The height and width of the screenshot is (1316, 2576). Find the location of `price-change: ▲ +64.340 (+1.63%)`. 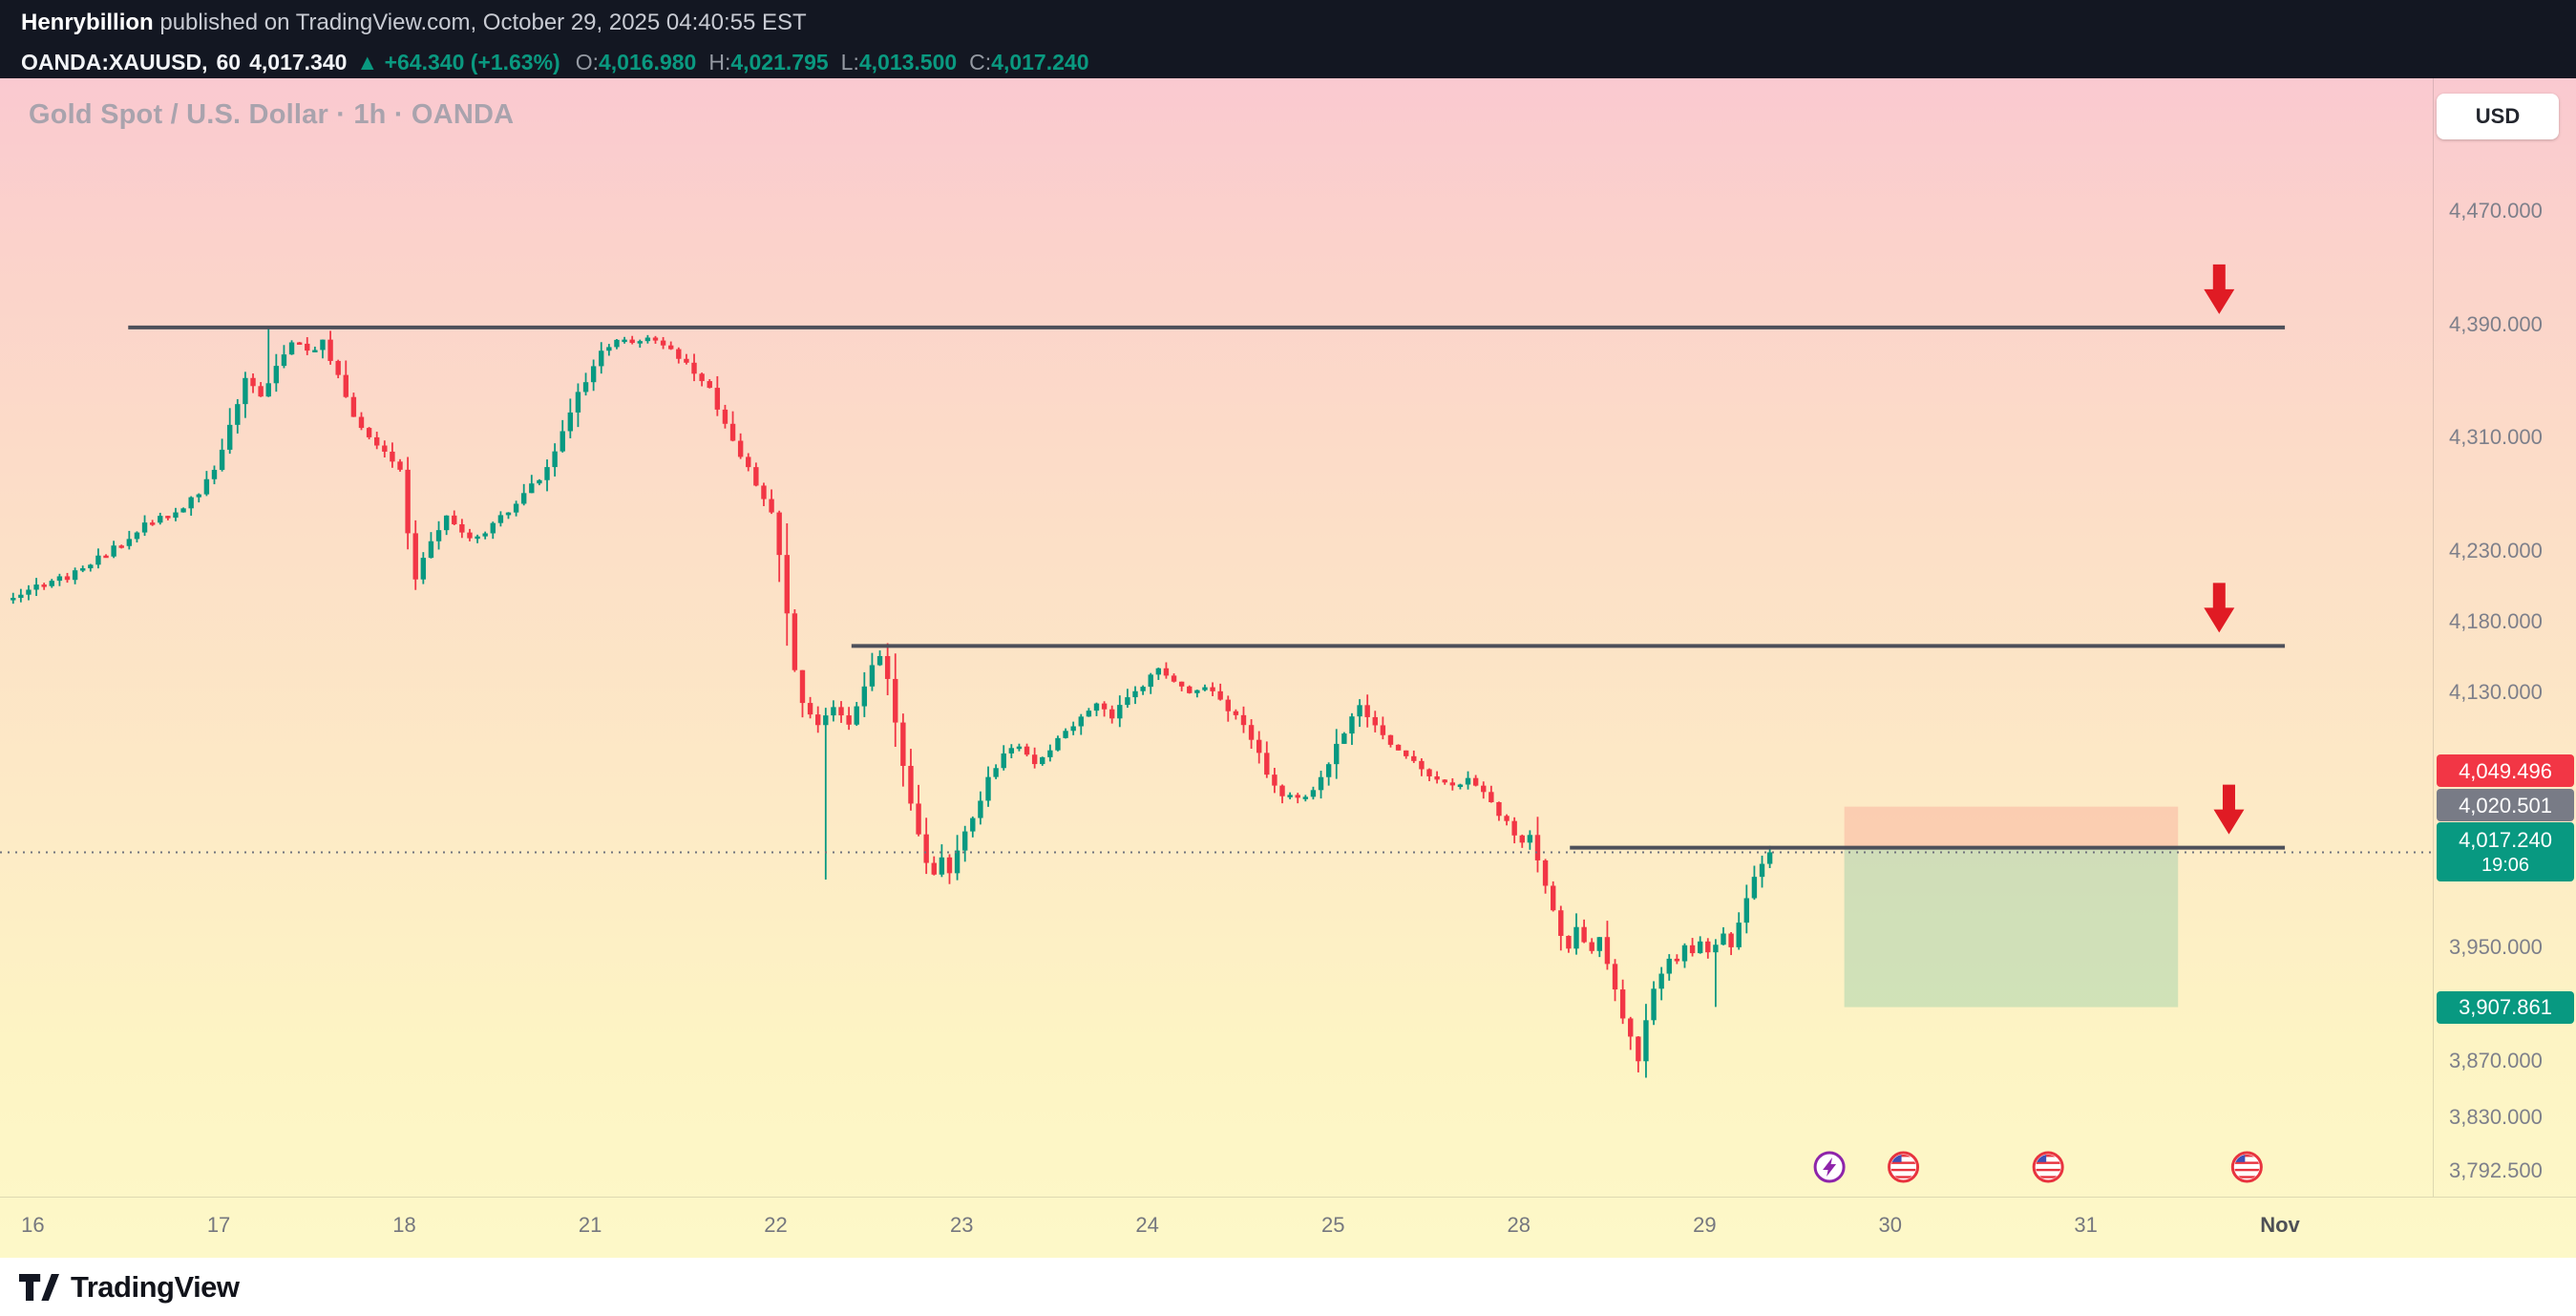

price-change: ▲ +64.340 (+1.63%) is located at coordinates (458, 61).